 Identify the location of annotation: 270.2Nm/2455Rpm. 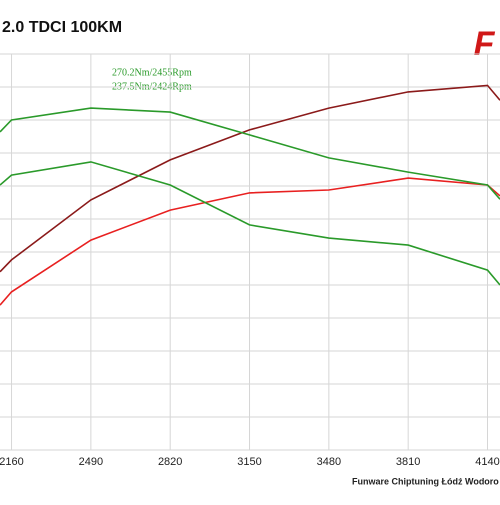
(152, 72).